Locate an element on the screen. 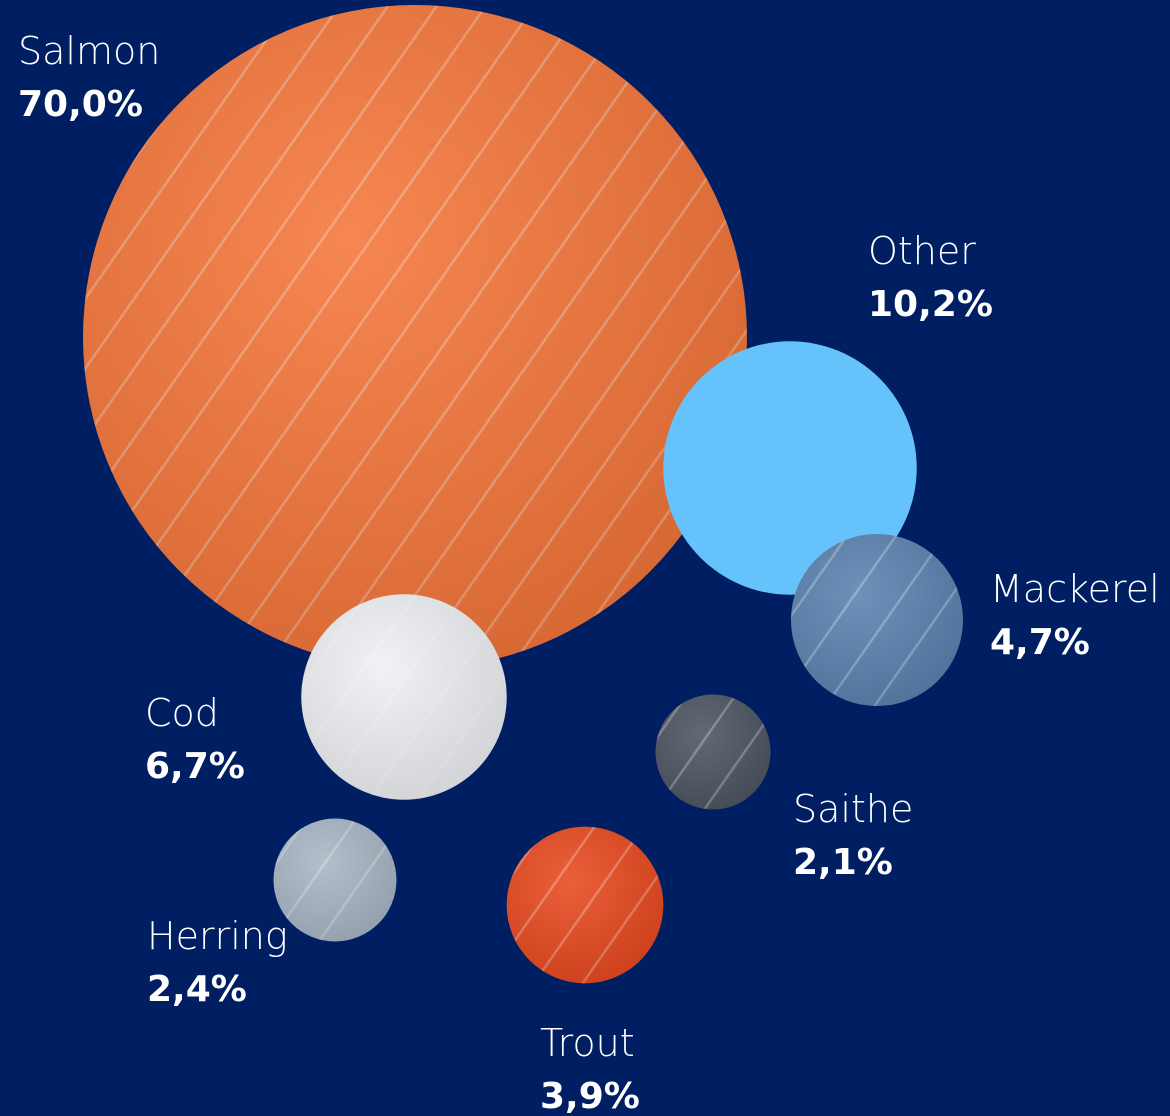 This screenshot has width=1170, height=1116. category-label: Trout is located at coordinates (587, 1043).